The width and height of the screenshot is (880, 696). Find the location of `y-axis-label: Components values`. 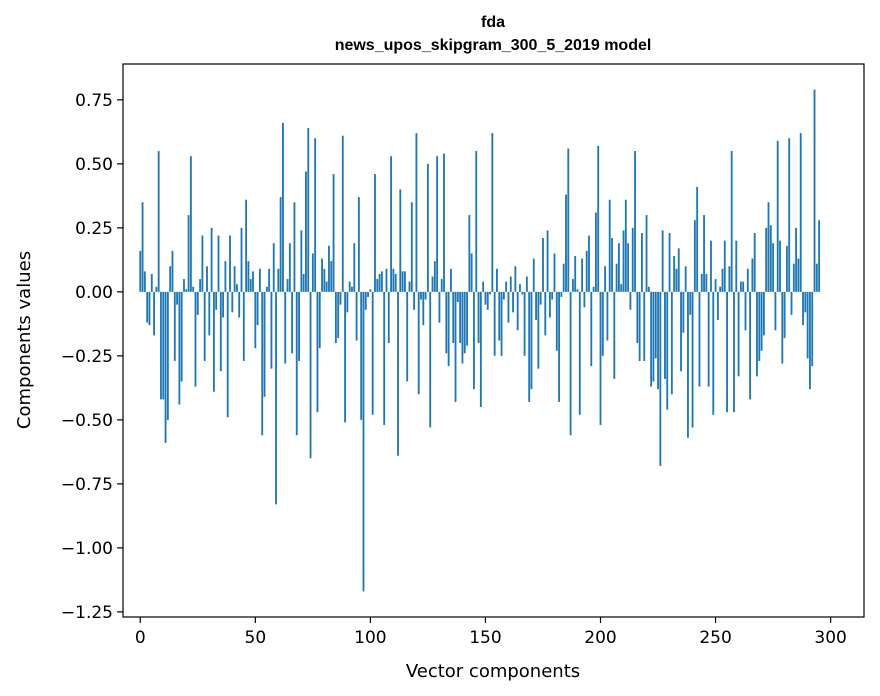

y-axis-label: Components values is located at coordinates (24, 340).